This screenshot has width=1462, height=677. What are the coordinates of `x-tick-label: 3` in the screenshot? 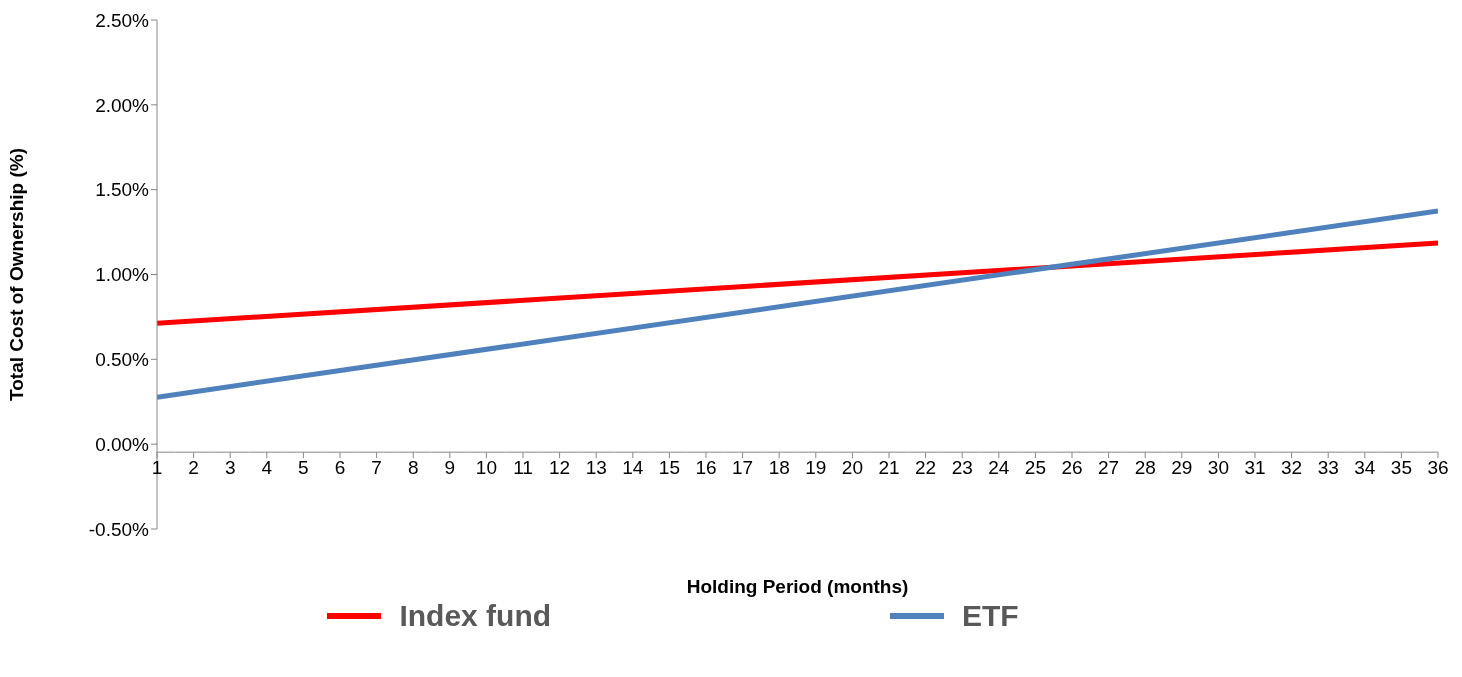 It's located at (230, 468).